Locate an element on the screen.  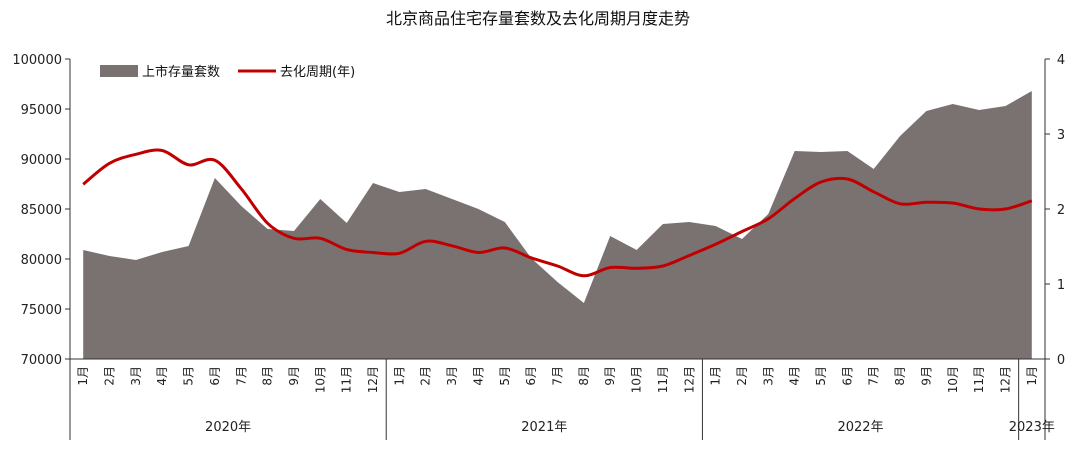
y-right-tick-label: 2 is located at coordinates (1061, 210).